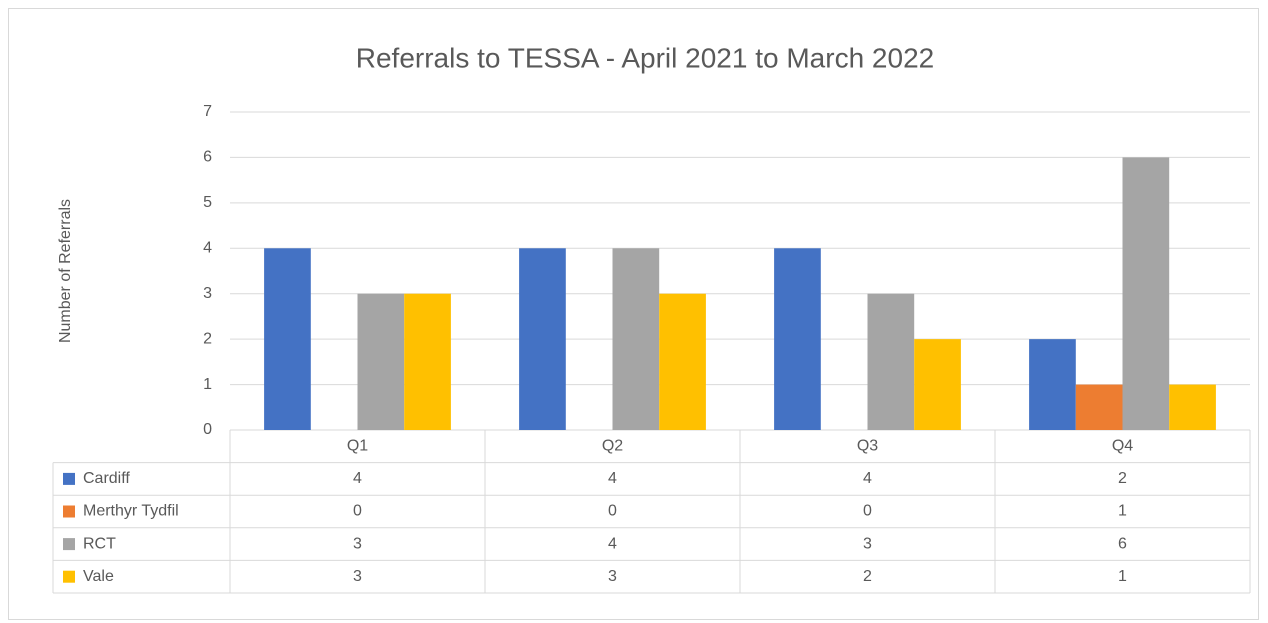 The width and height of the screenshot is (1268, 623). Describe the element at coordinates (867, 446) in the screenshot. I see `x-tick-label: Q3` at that location.